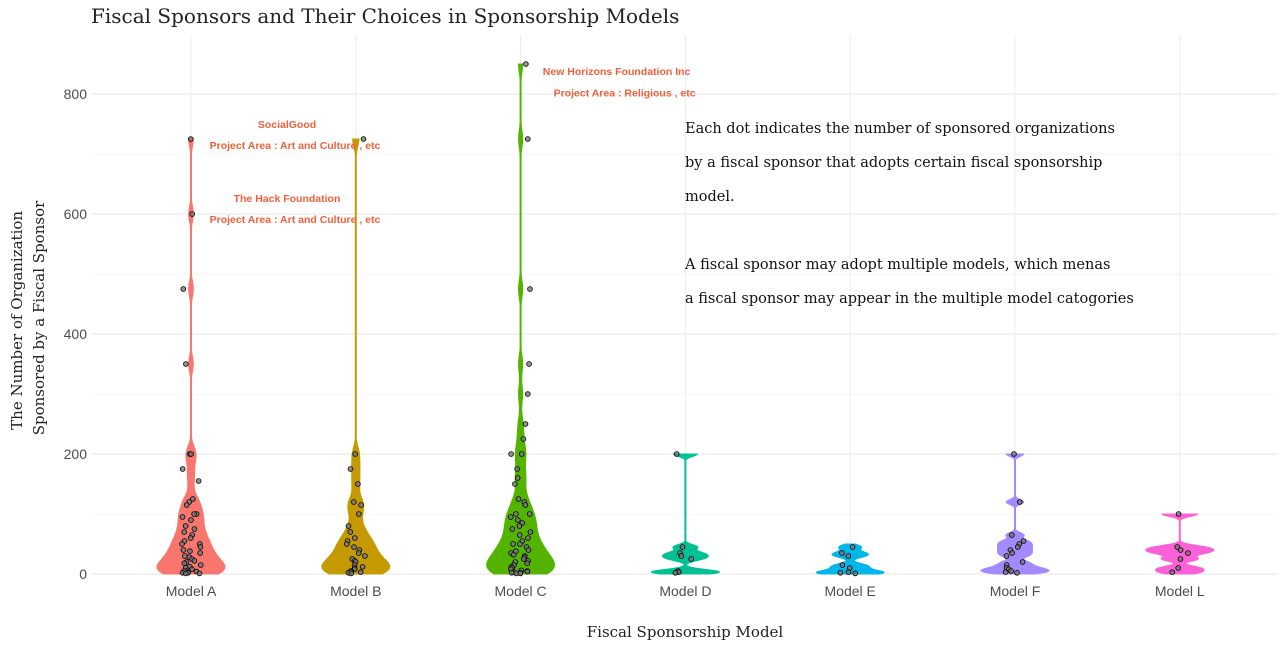 The height and width of the screenshot is (650, 1287). I want to click on x-tick-label: Model E, so click(850, 591).